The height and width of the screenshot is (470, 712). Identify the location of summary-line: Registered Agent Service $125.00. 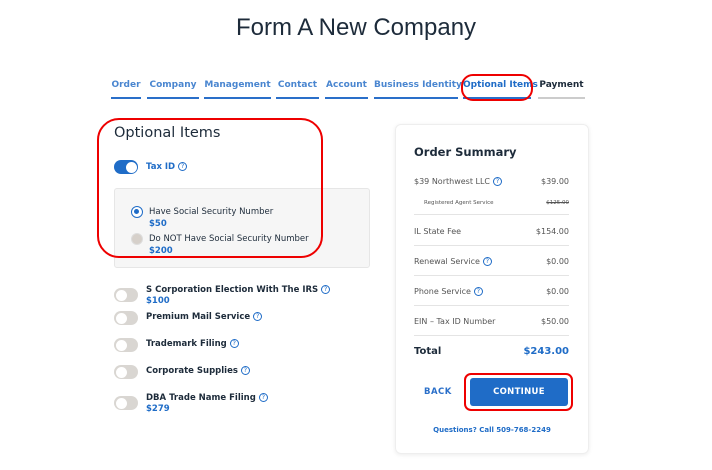
(491, 203).